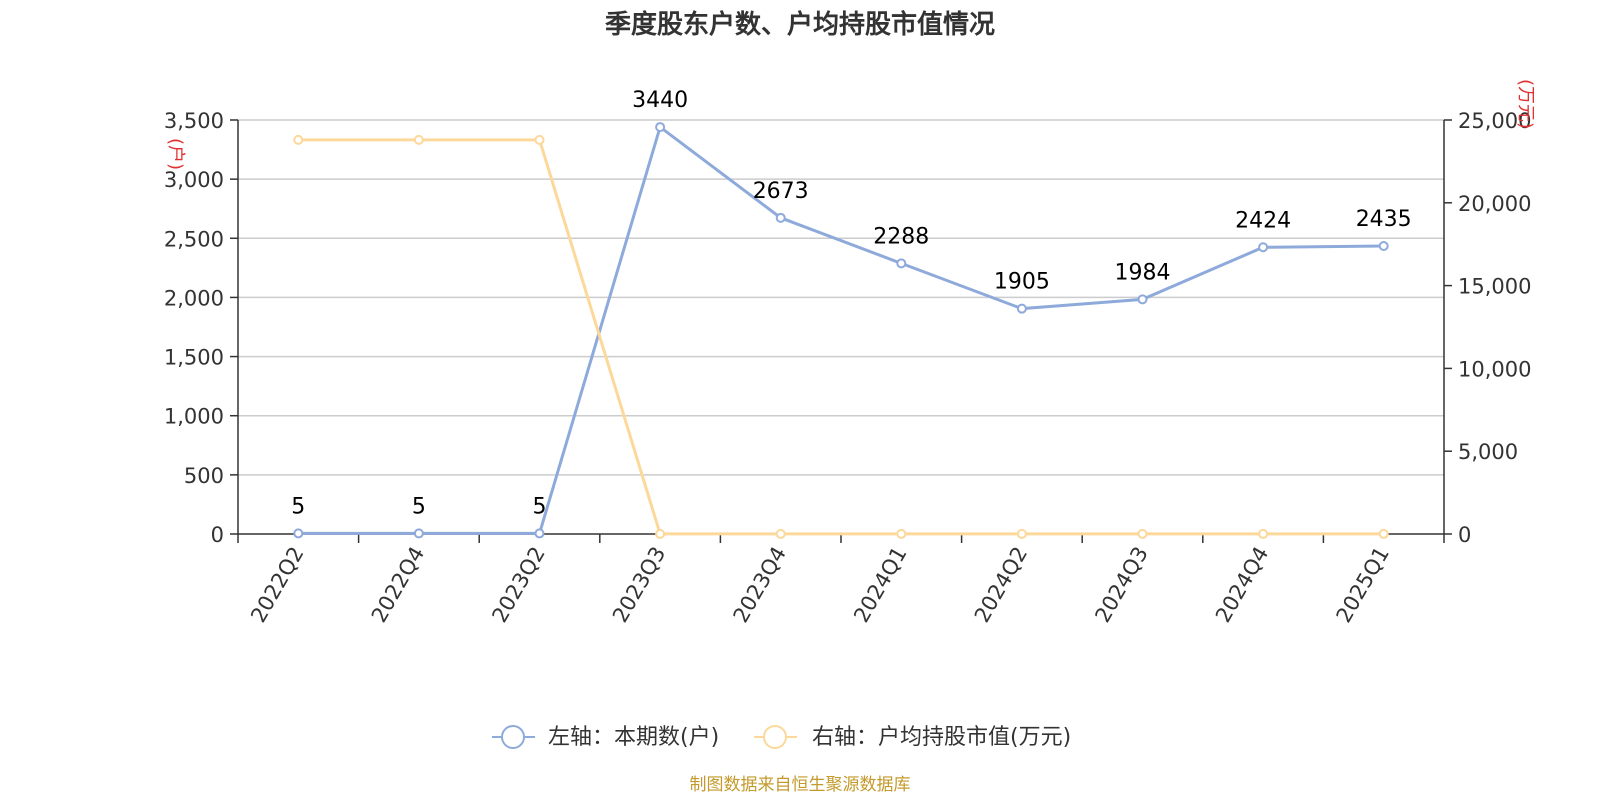 The image size is (1600, 800). I want to click on x-axis-tick-label: 2025Q1, so click(1363, 585).